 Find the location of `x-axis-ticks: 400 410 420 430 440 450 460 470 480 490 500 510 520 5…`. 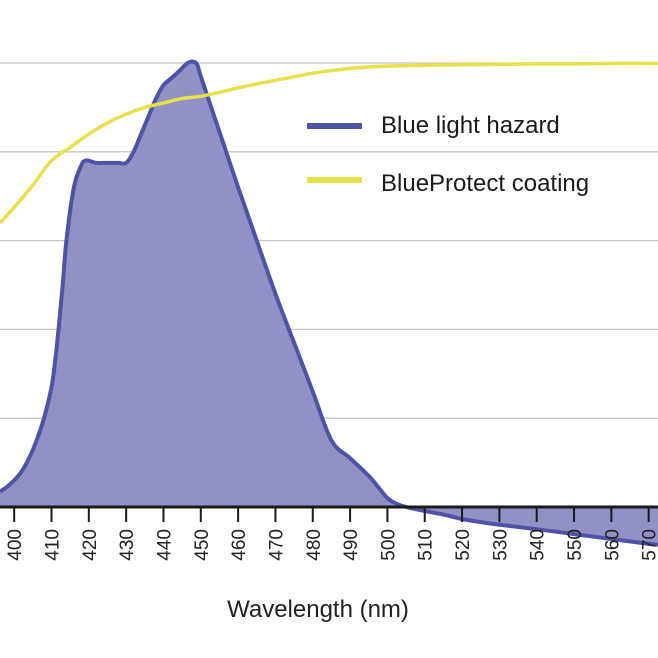

x-axis-ticks: 400 410 420 430 440 450 460 470 480 490 500 510 520 5… is located at coordinates (331, 534).